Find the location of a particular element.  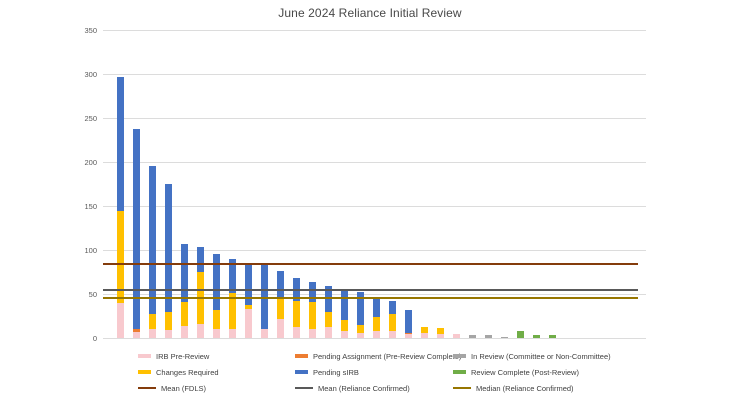

bar-18-segment-pending-sirb is located at coordinates (392, 308).